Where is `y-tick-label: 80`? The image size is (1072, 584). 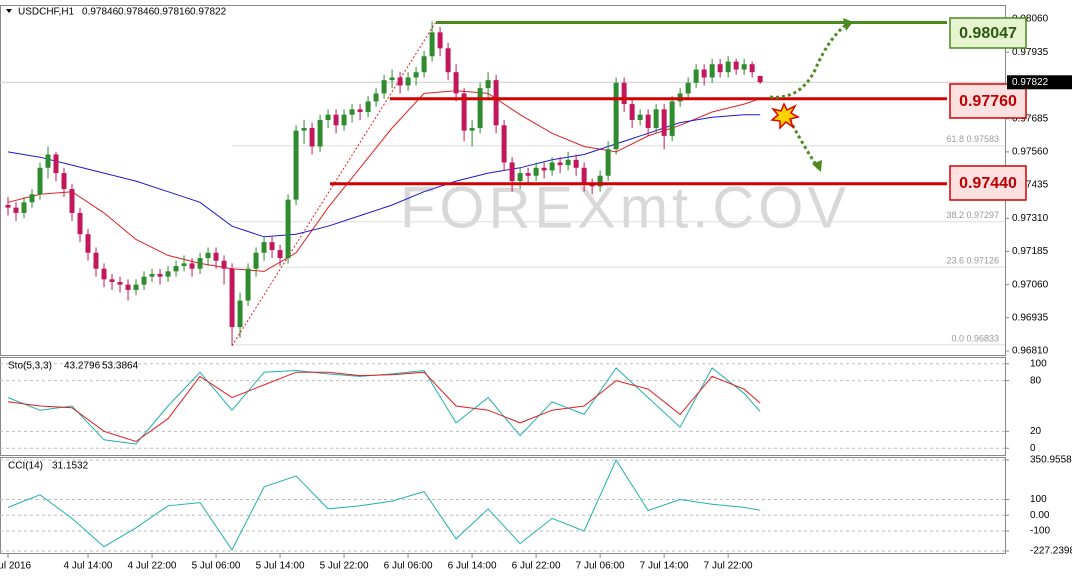
y-tick-label: 80 is located at coordinates (1036, 380).